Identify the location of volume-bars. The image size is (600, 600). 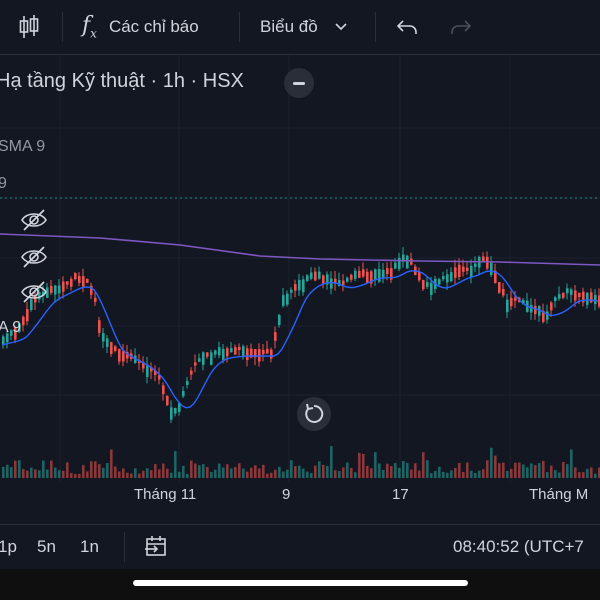
(301, 462).